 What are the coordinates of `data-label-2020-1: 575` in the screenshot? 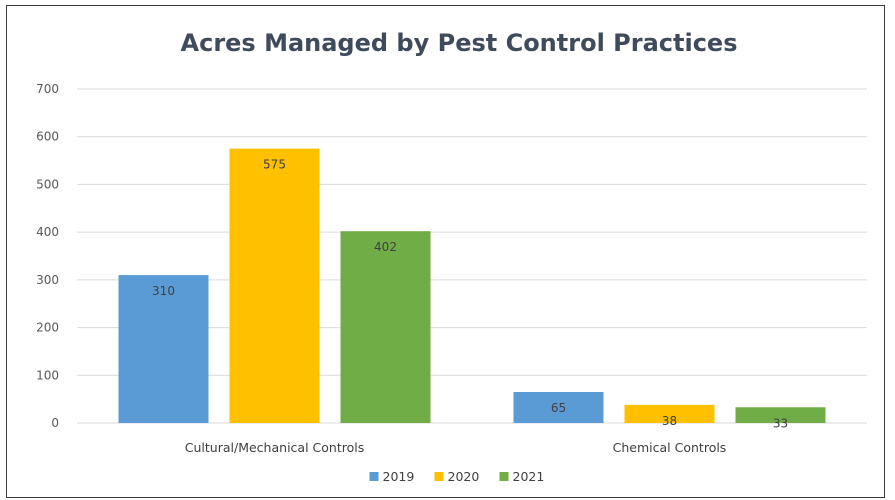 It's located at (274, 165).